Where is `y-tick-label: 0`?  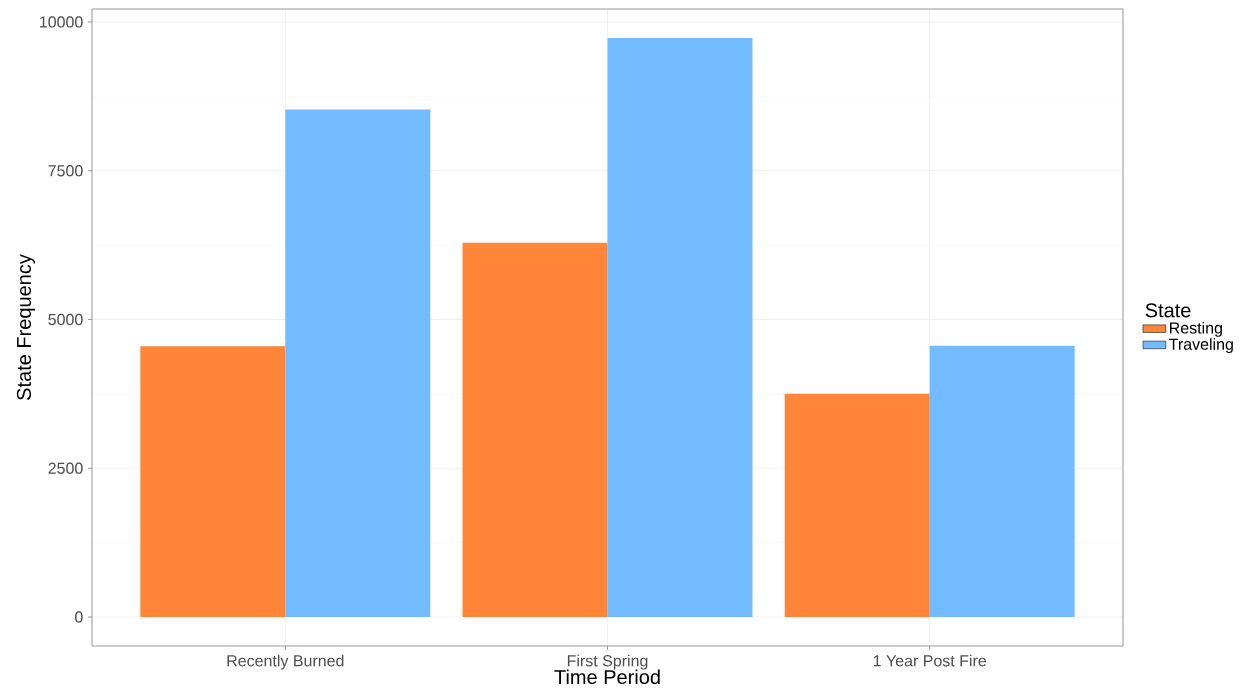
y-tick-label: 0 is located at coordinates (79, 617).